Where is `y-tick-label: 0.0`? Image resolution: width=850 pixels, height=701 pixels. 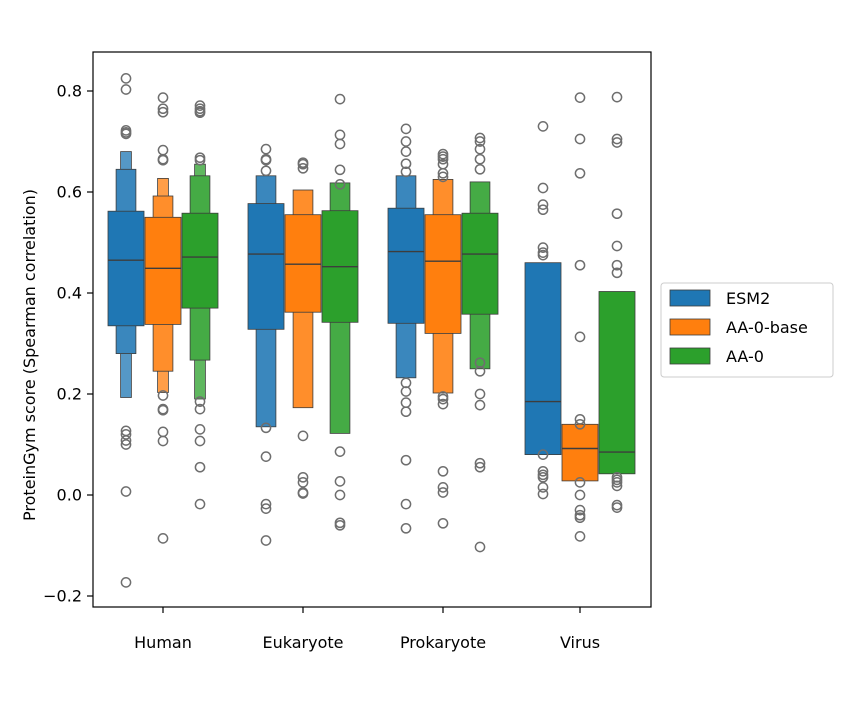 y-tick-label: 0.0 is located at coordinates (69, 495).